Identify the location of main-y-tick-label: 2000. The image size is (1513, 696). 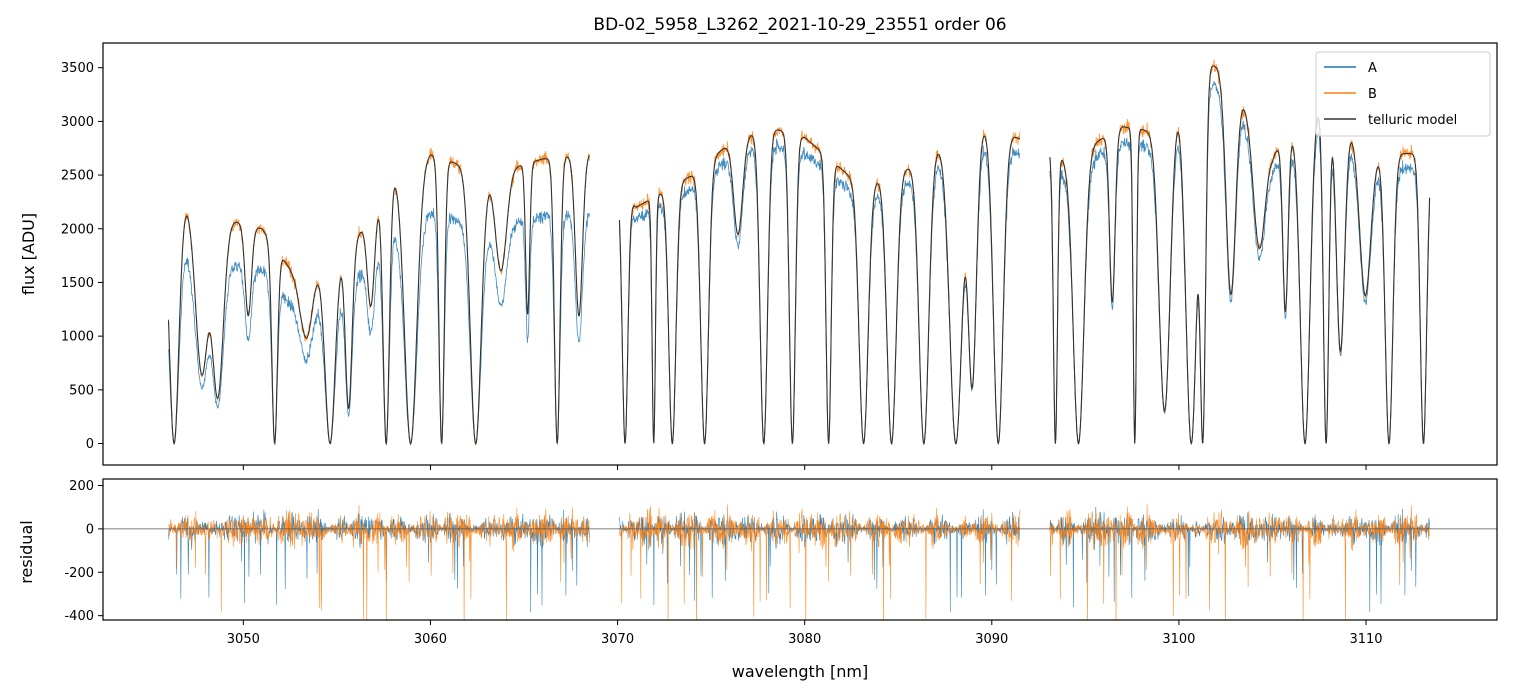
(77, 229).